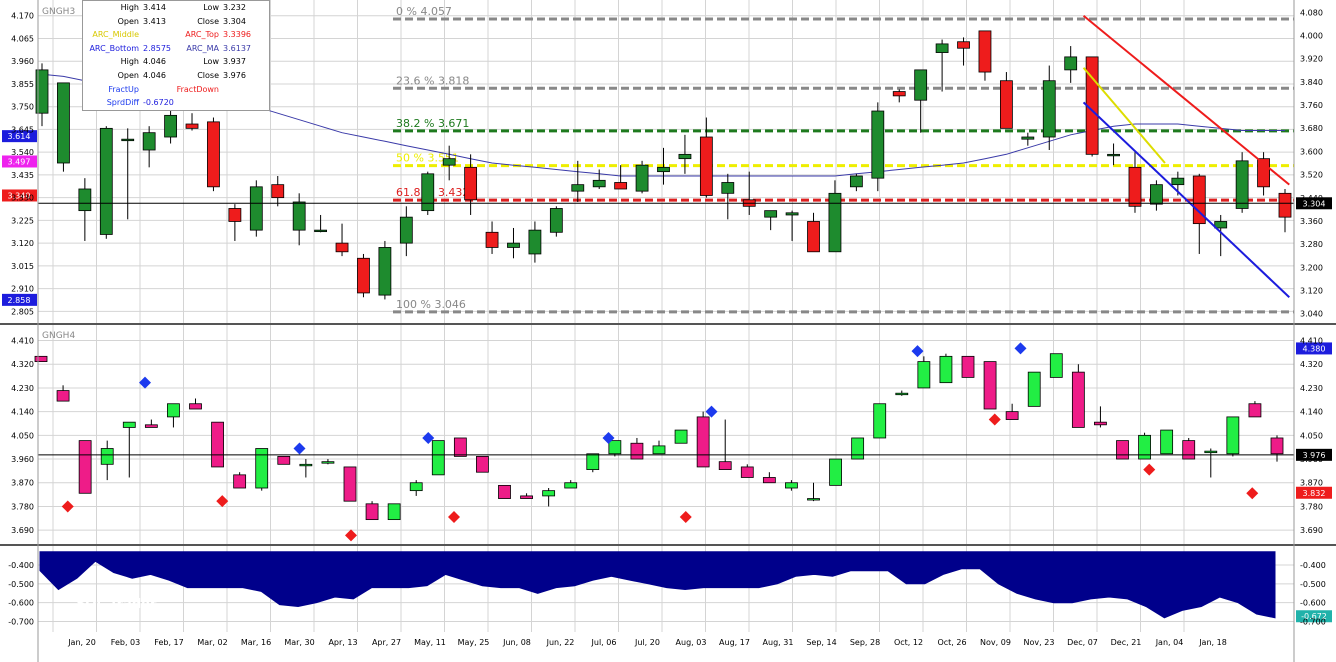 This screenshot has width=1336, height=662. What do you see at coordinates (237, 48) in the screenshot?
I see `data-window-value: 3.6137` at bounding box center [237, 48].